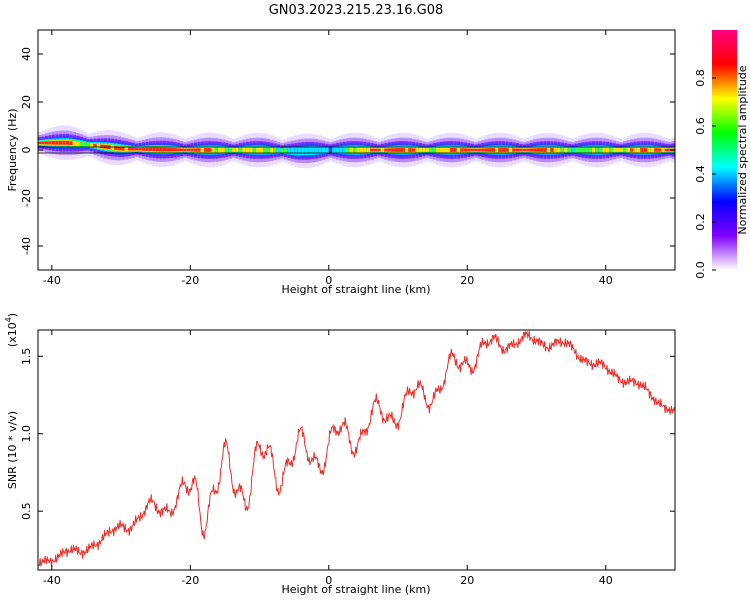  Describe the element at coordinates (190, 580) in the screenshot. I see `snr-x-tick-label: -20` at that location.